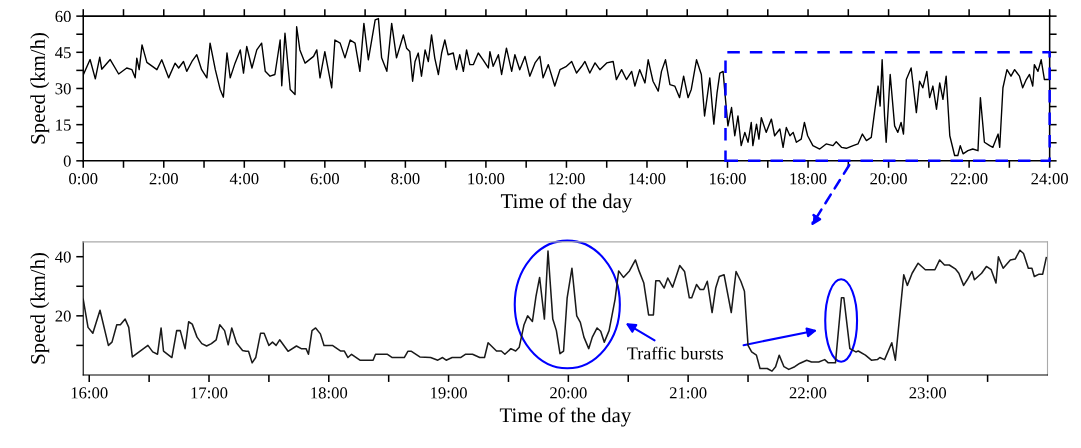 The image size is (1081, 448). Describe the element at coordinates (63, 89) in the screenshot. I see `y-tick-label: 30` at that location.